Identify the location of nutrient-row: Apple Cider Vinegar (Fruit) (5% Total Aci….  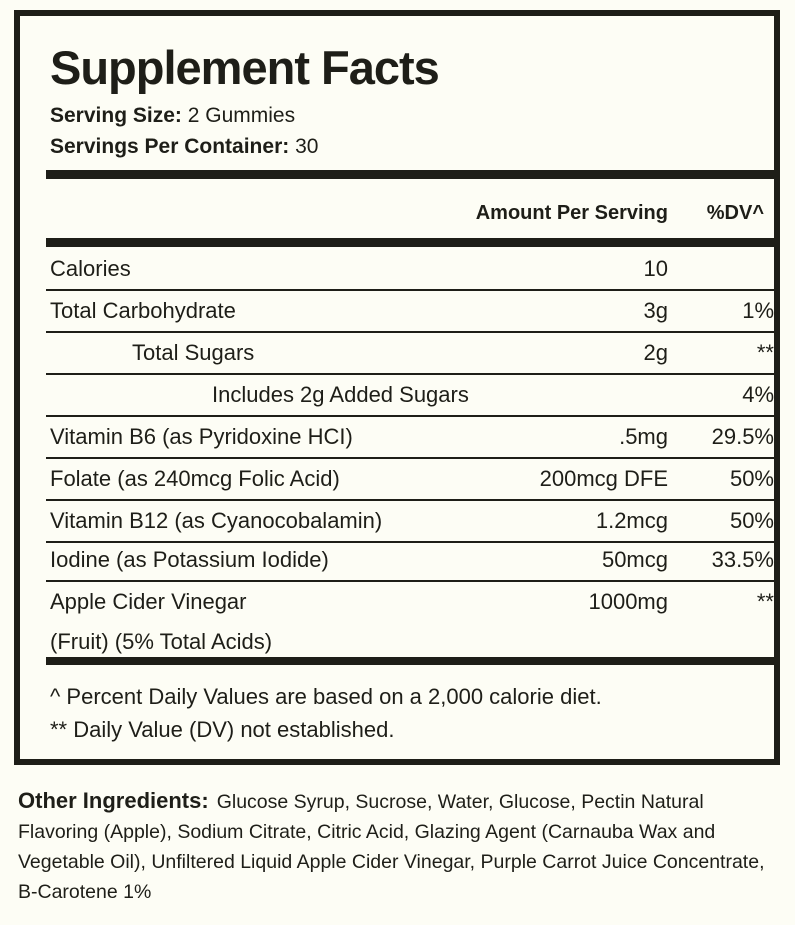
(410, 622).